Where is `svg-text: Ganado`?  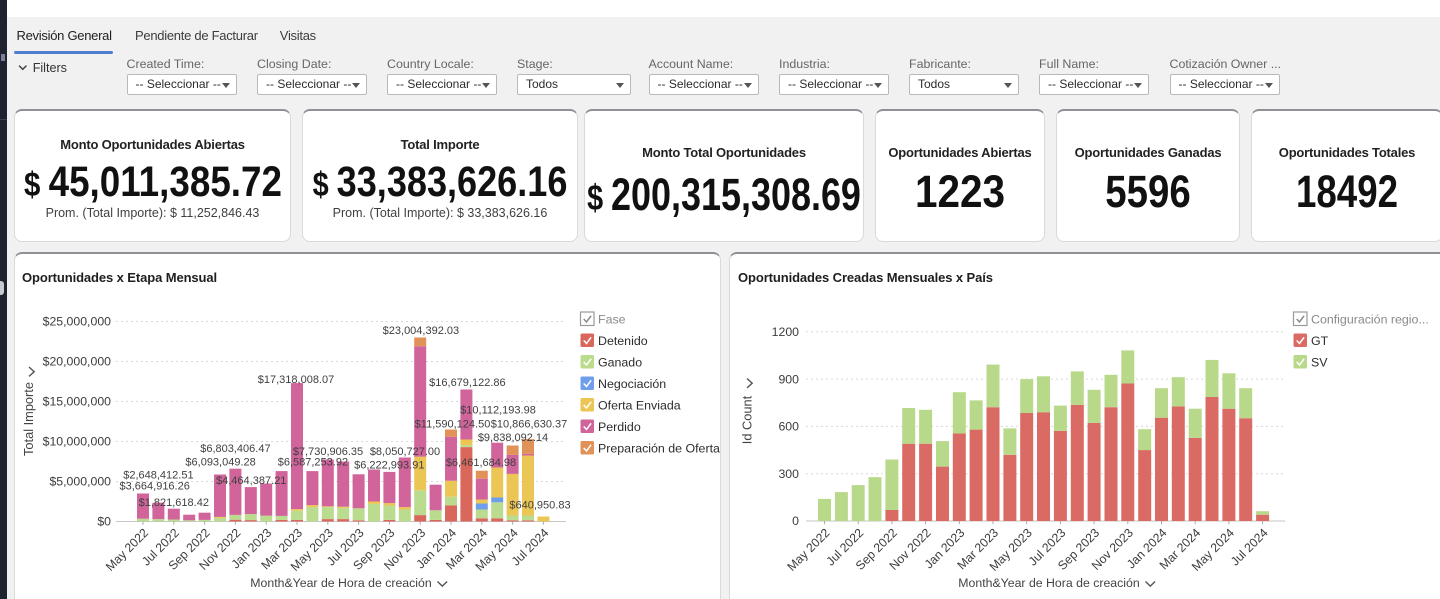 svg-text: Ganado is located at coordinates (620, 363).